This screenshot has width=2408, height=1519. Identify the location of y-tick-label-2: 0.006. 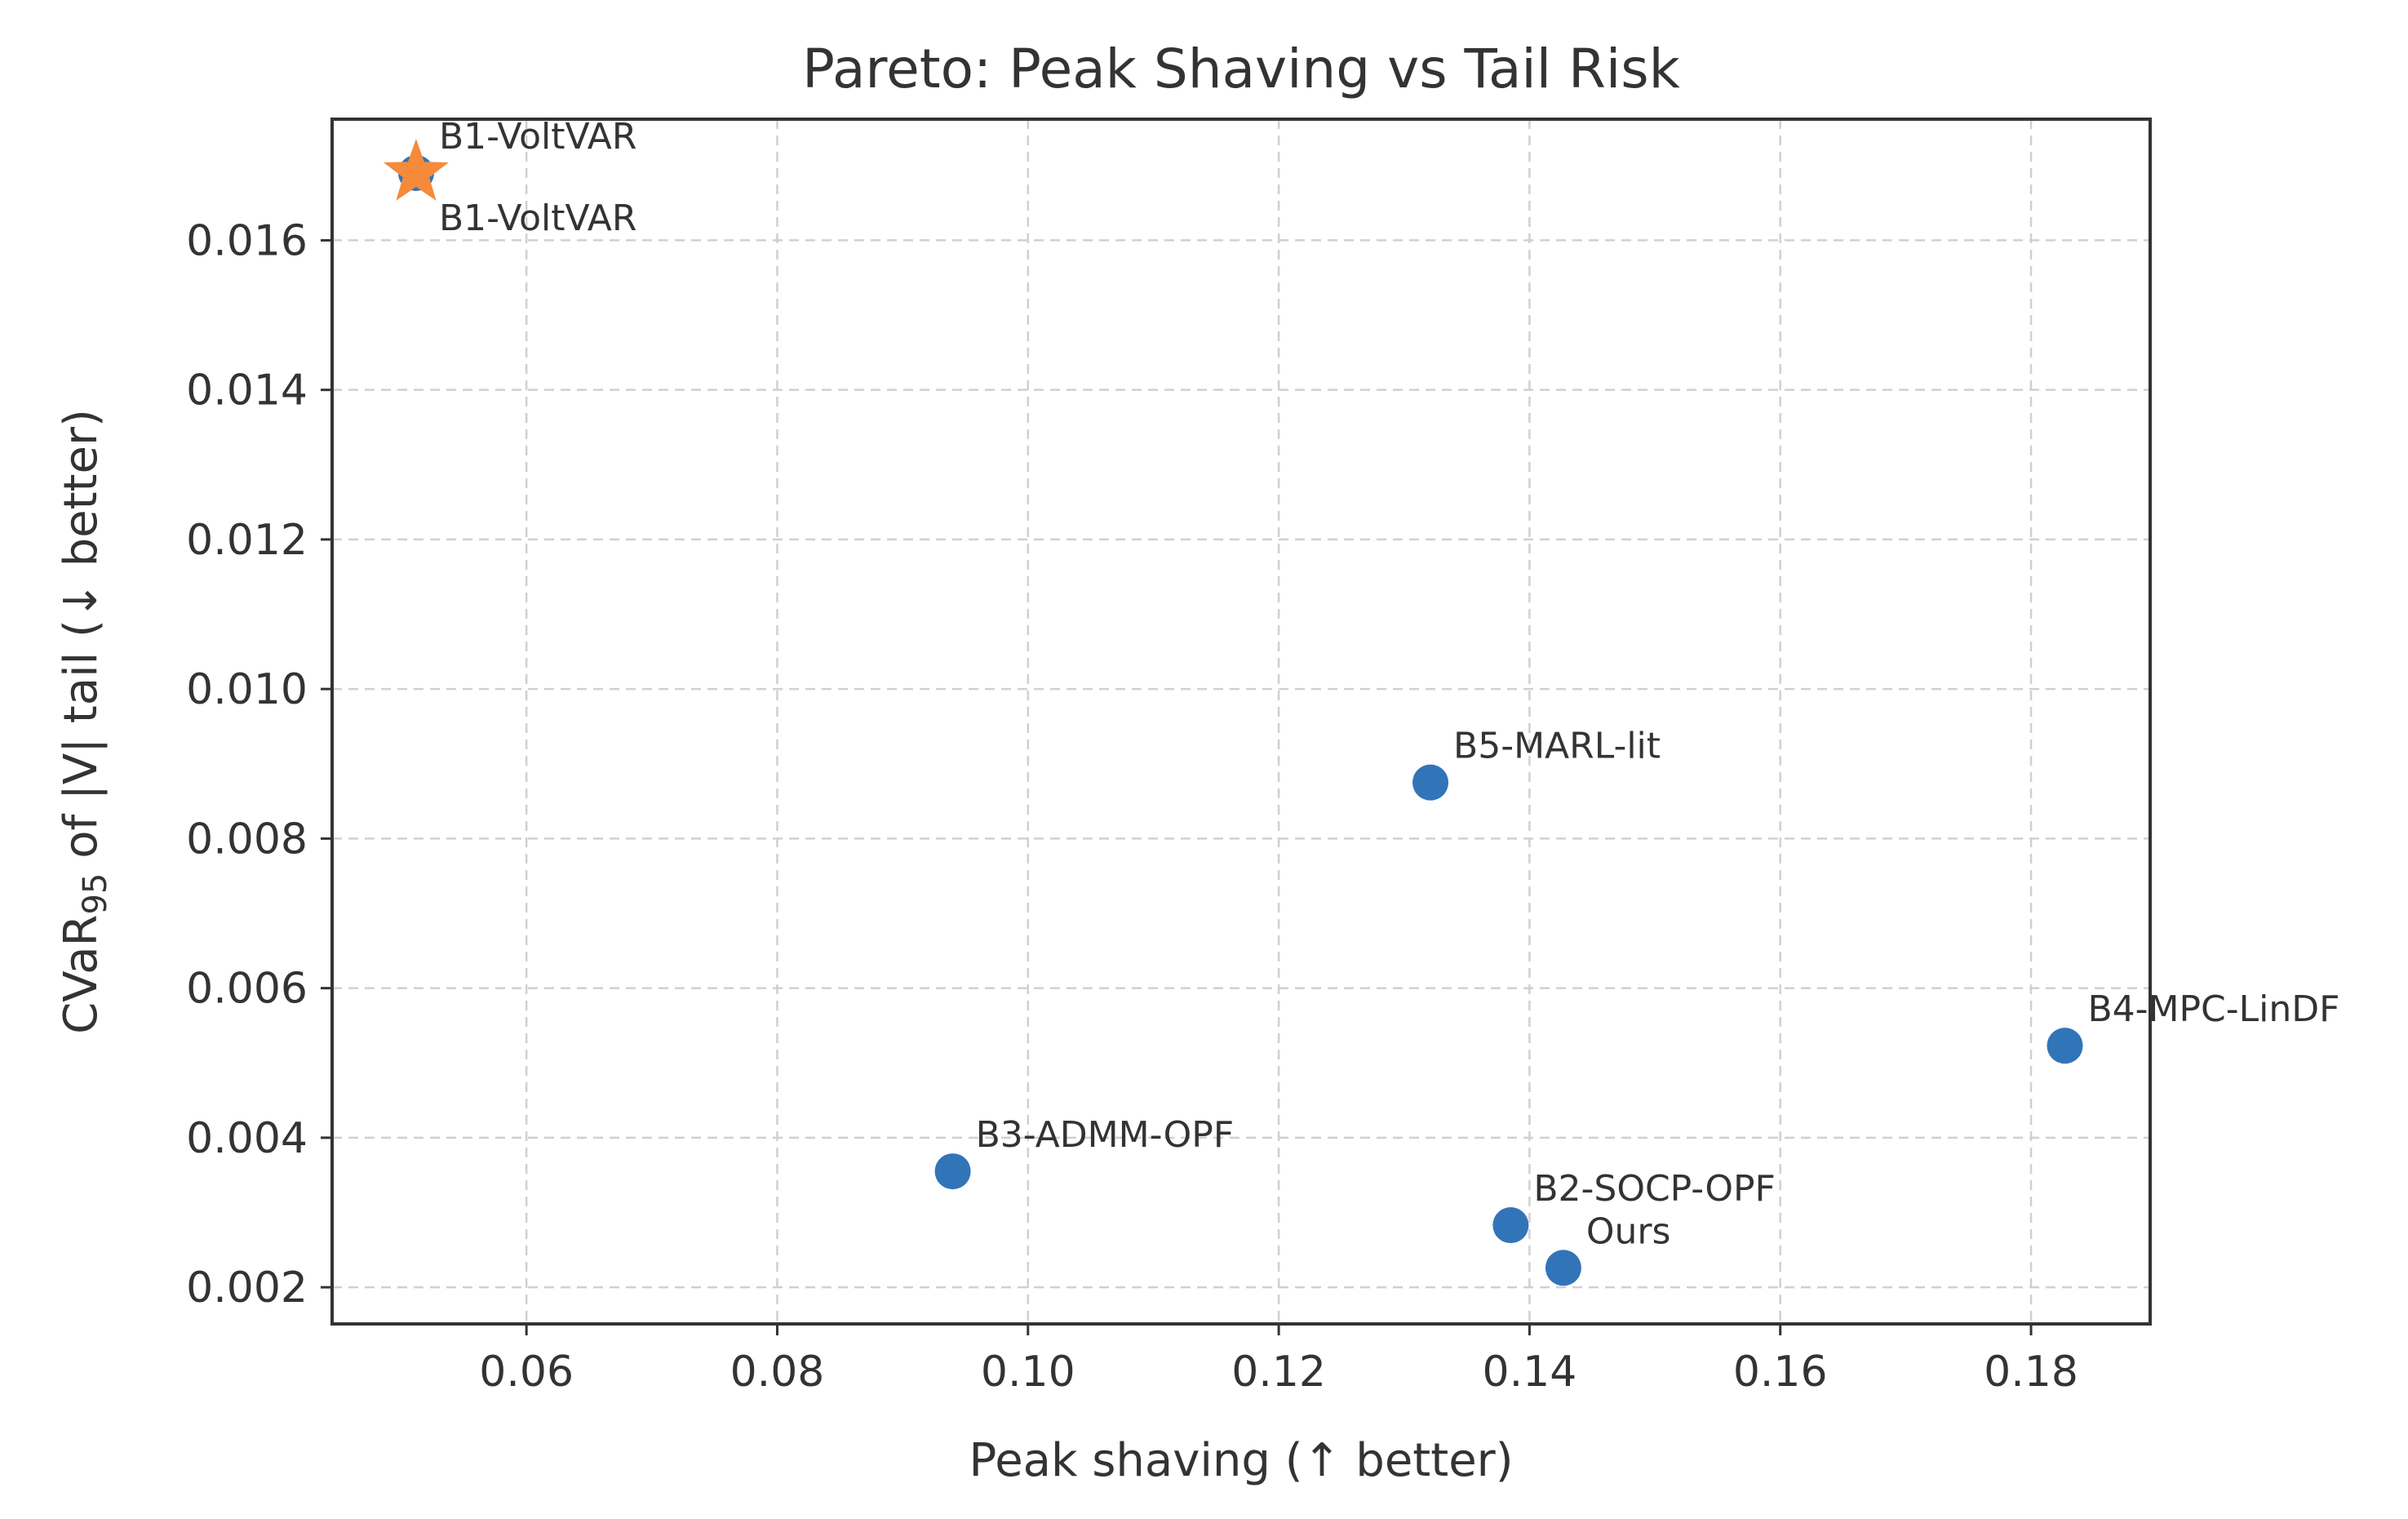
(247, 989).